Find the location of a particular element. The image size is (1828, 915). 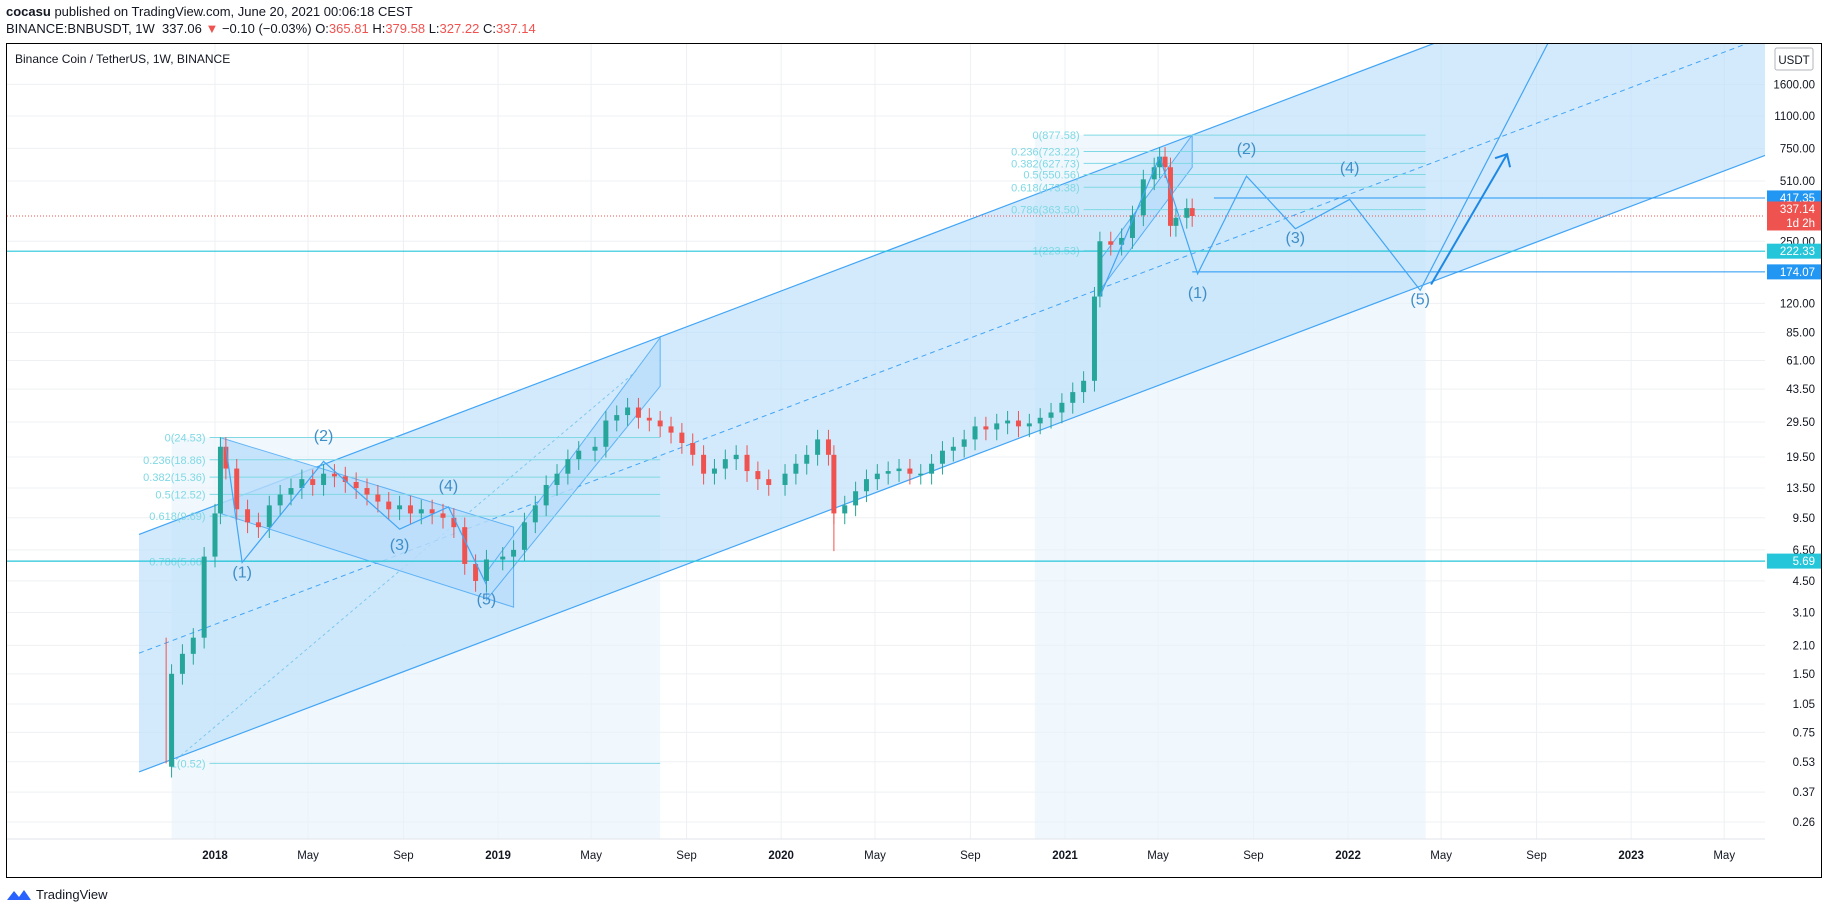

price-axis-bg is located at coordinates (1793, 460).